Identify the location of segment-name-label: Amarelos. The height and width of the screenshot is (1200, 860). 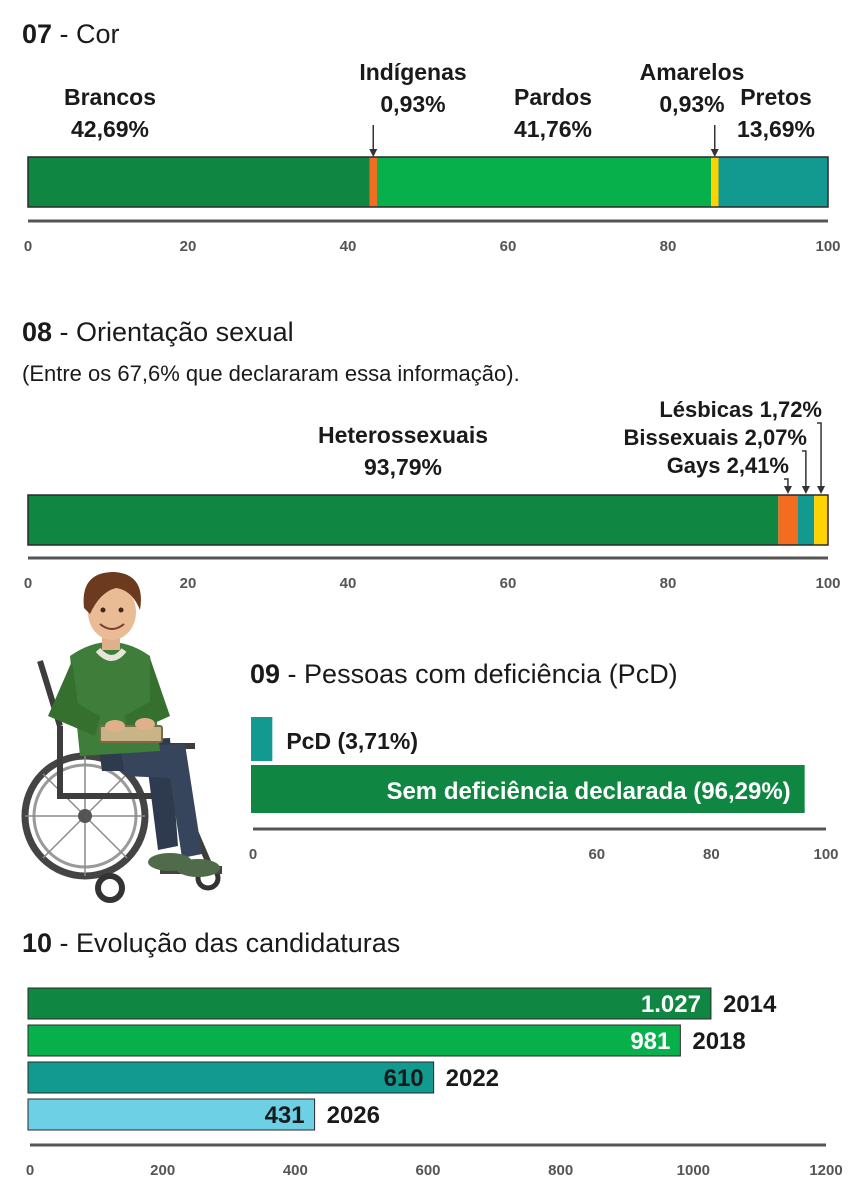
(692, 72).